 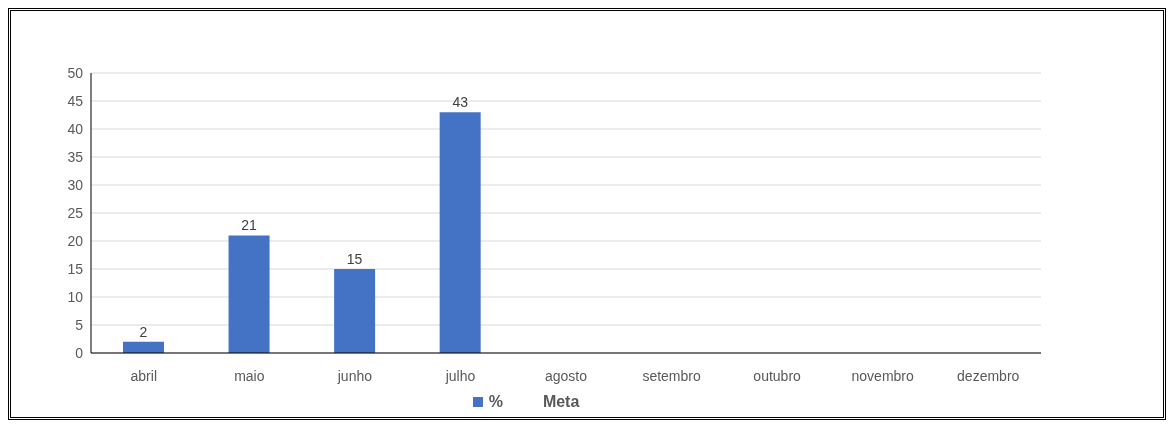 I want to click on x-tick-label: dezembro, so click(x=988, y=375).